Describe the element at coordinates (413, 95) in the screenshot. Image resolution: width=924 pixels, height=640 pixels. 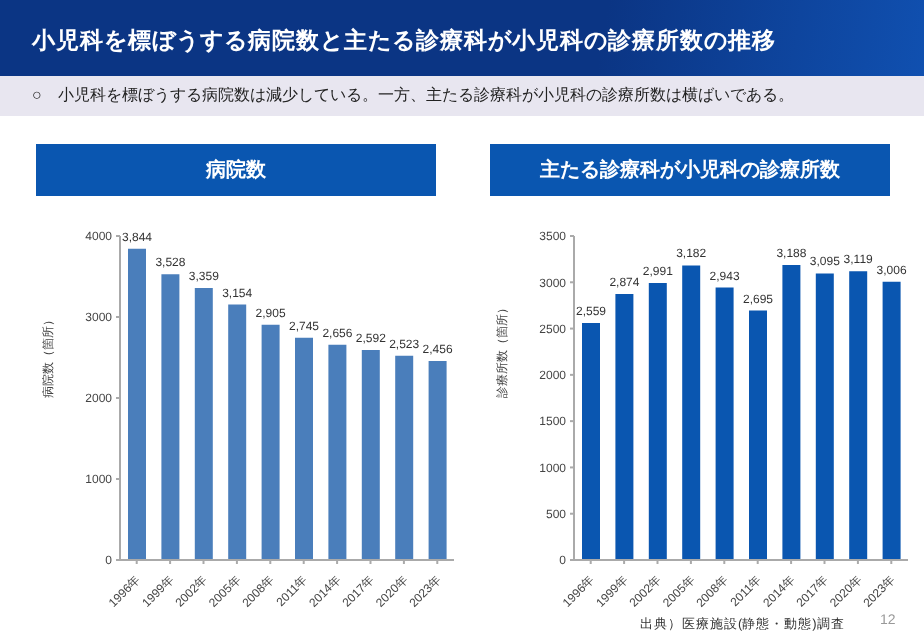
I see `text: ○ 小児科を標ぼうする病院数は減少している。一方、主たる診療科が小児科の診療所数は横ばいである。` at that location.